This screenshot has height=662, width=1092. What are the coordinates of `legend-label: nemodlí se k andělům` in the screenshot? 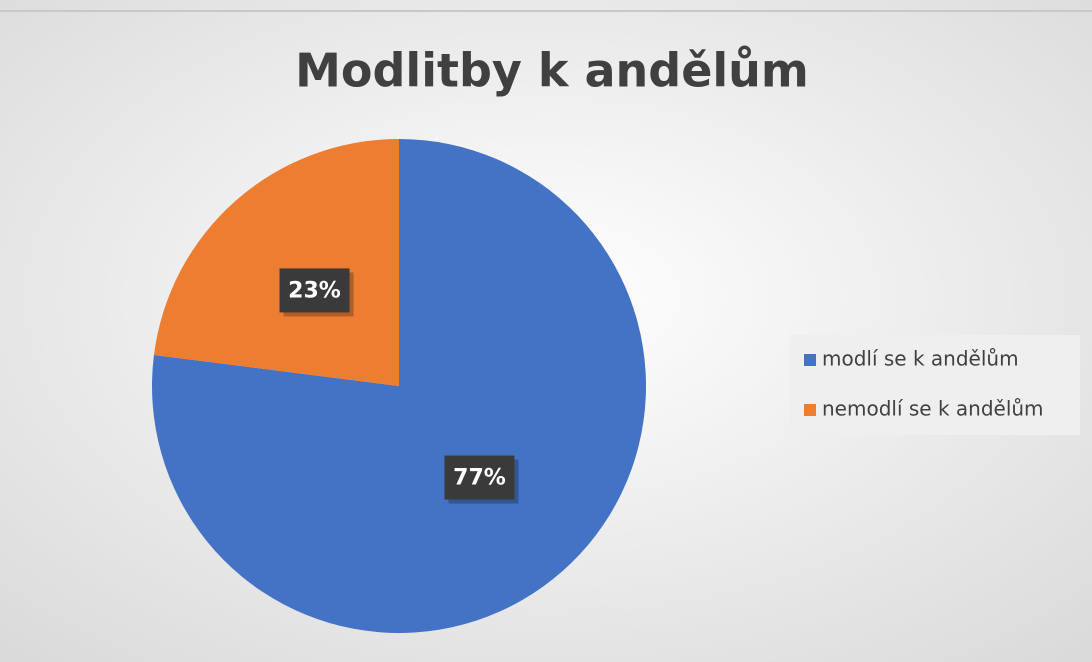 It's located at (933, 409).